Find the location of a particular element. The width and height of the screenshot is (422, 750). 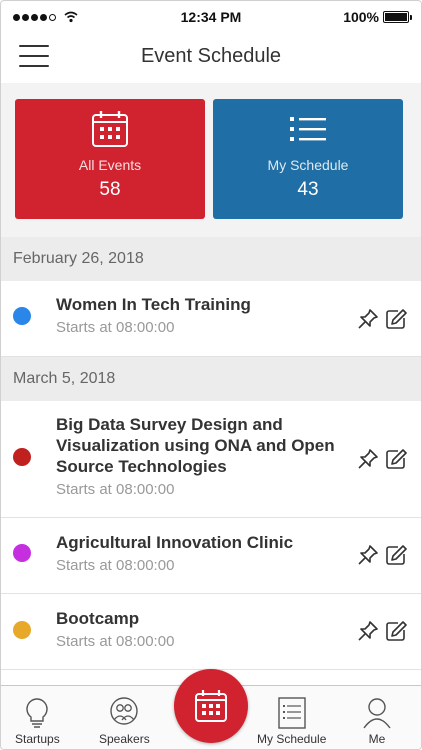

user-icon is located at coordinates (377, 713).